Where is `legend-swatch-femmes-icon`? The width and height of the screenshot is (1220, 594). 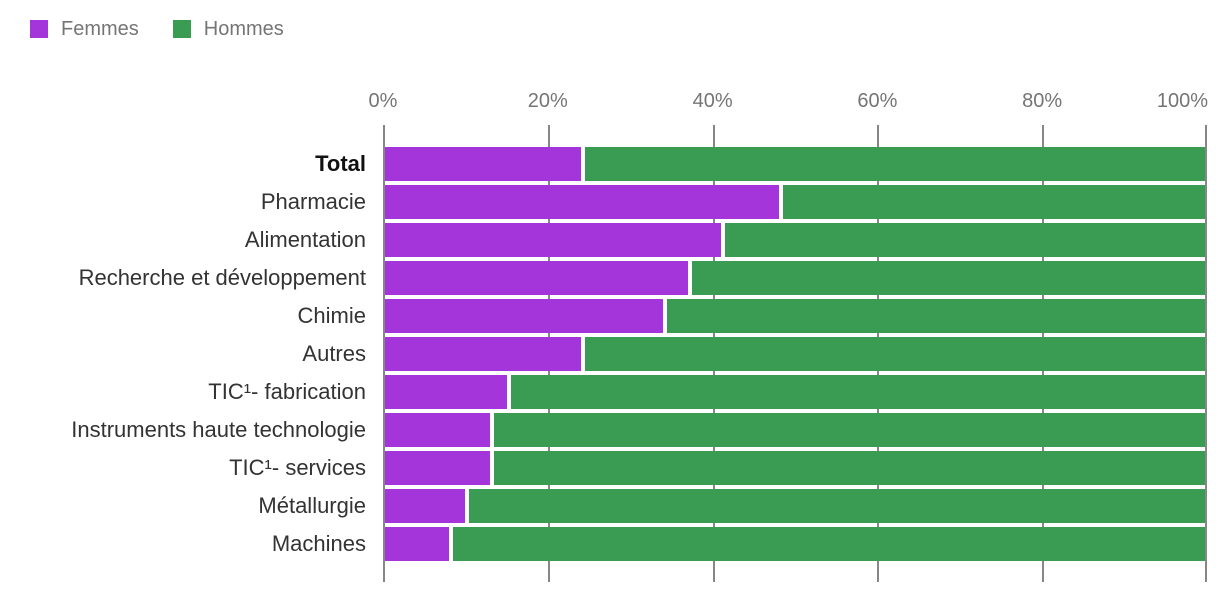 legend-swatch-femmes-icon is located at coordinates (39, 29).